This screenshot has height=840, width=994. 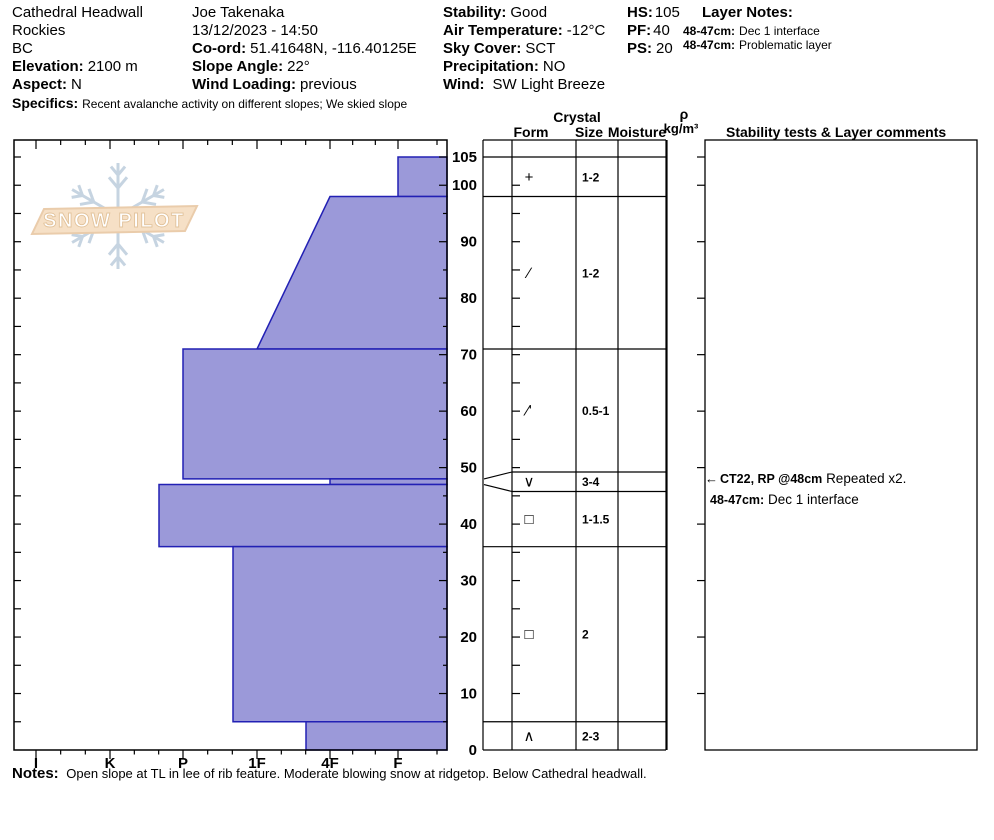 I want to click on svg-text: 100, so click(x=464, y=185).